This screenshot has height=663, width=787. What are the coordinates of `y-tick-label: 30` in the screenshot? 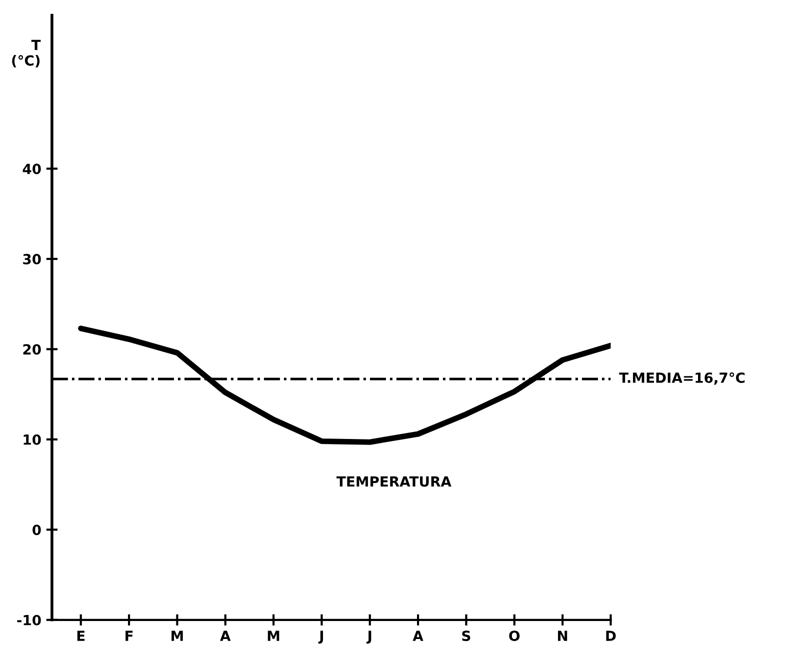 It's located at (32, 259).